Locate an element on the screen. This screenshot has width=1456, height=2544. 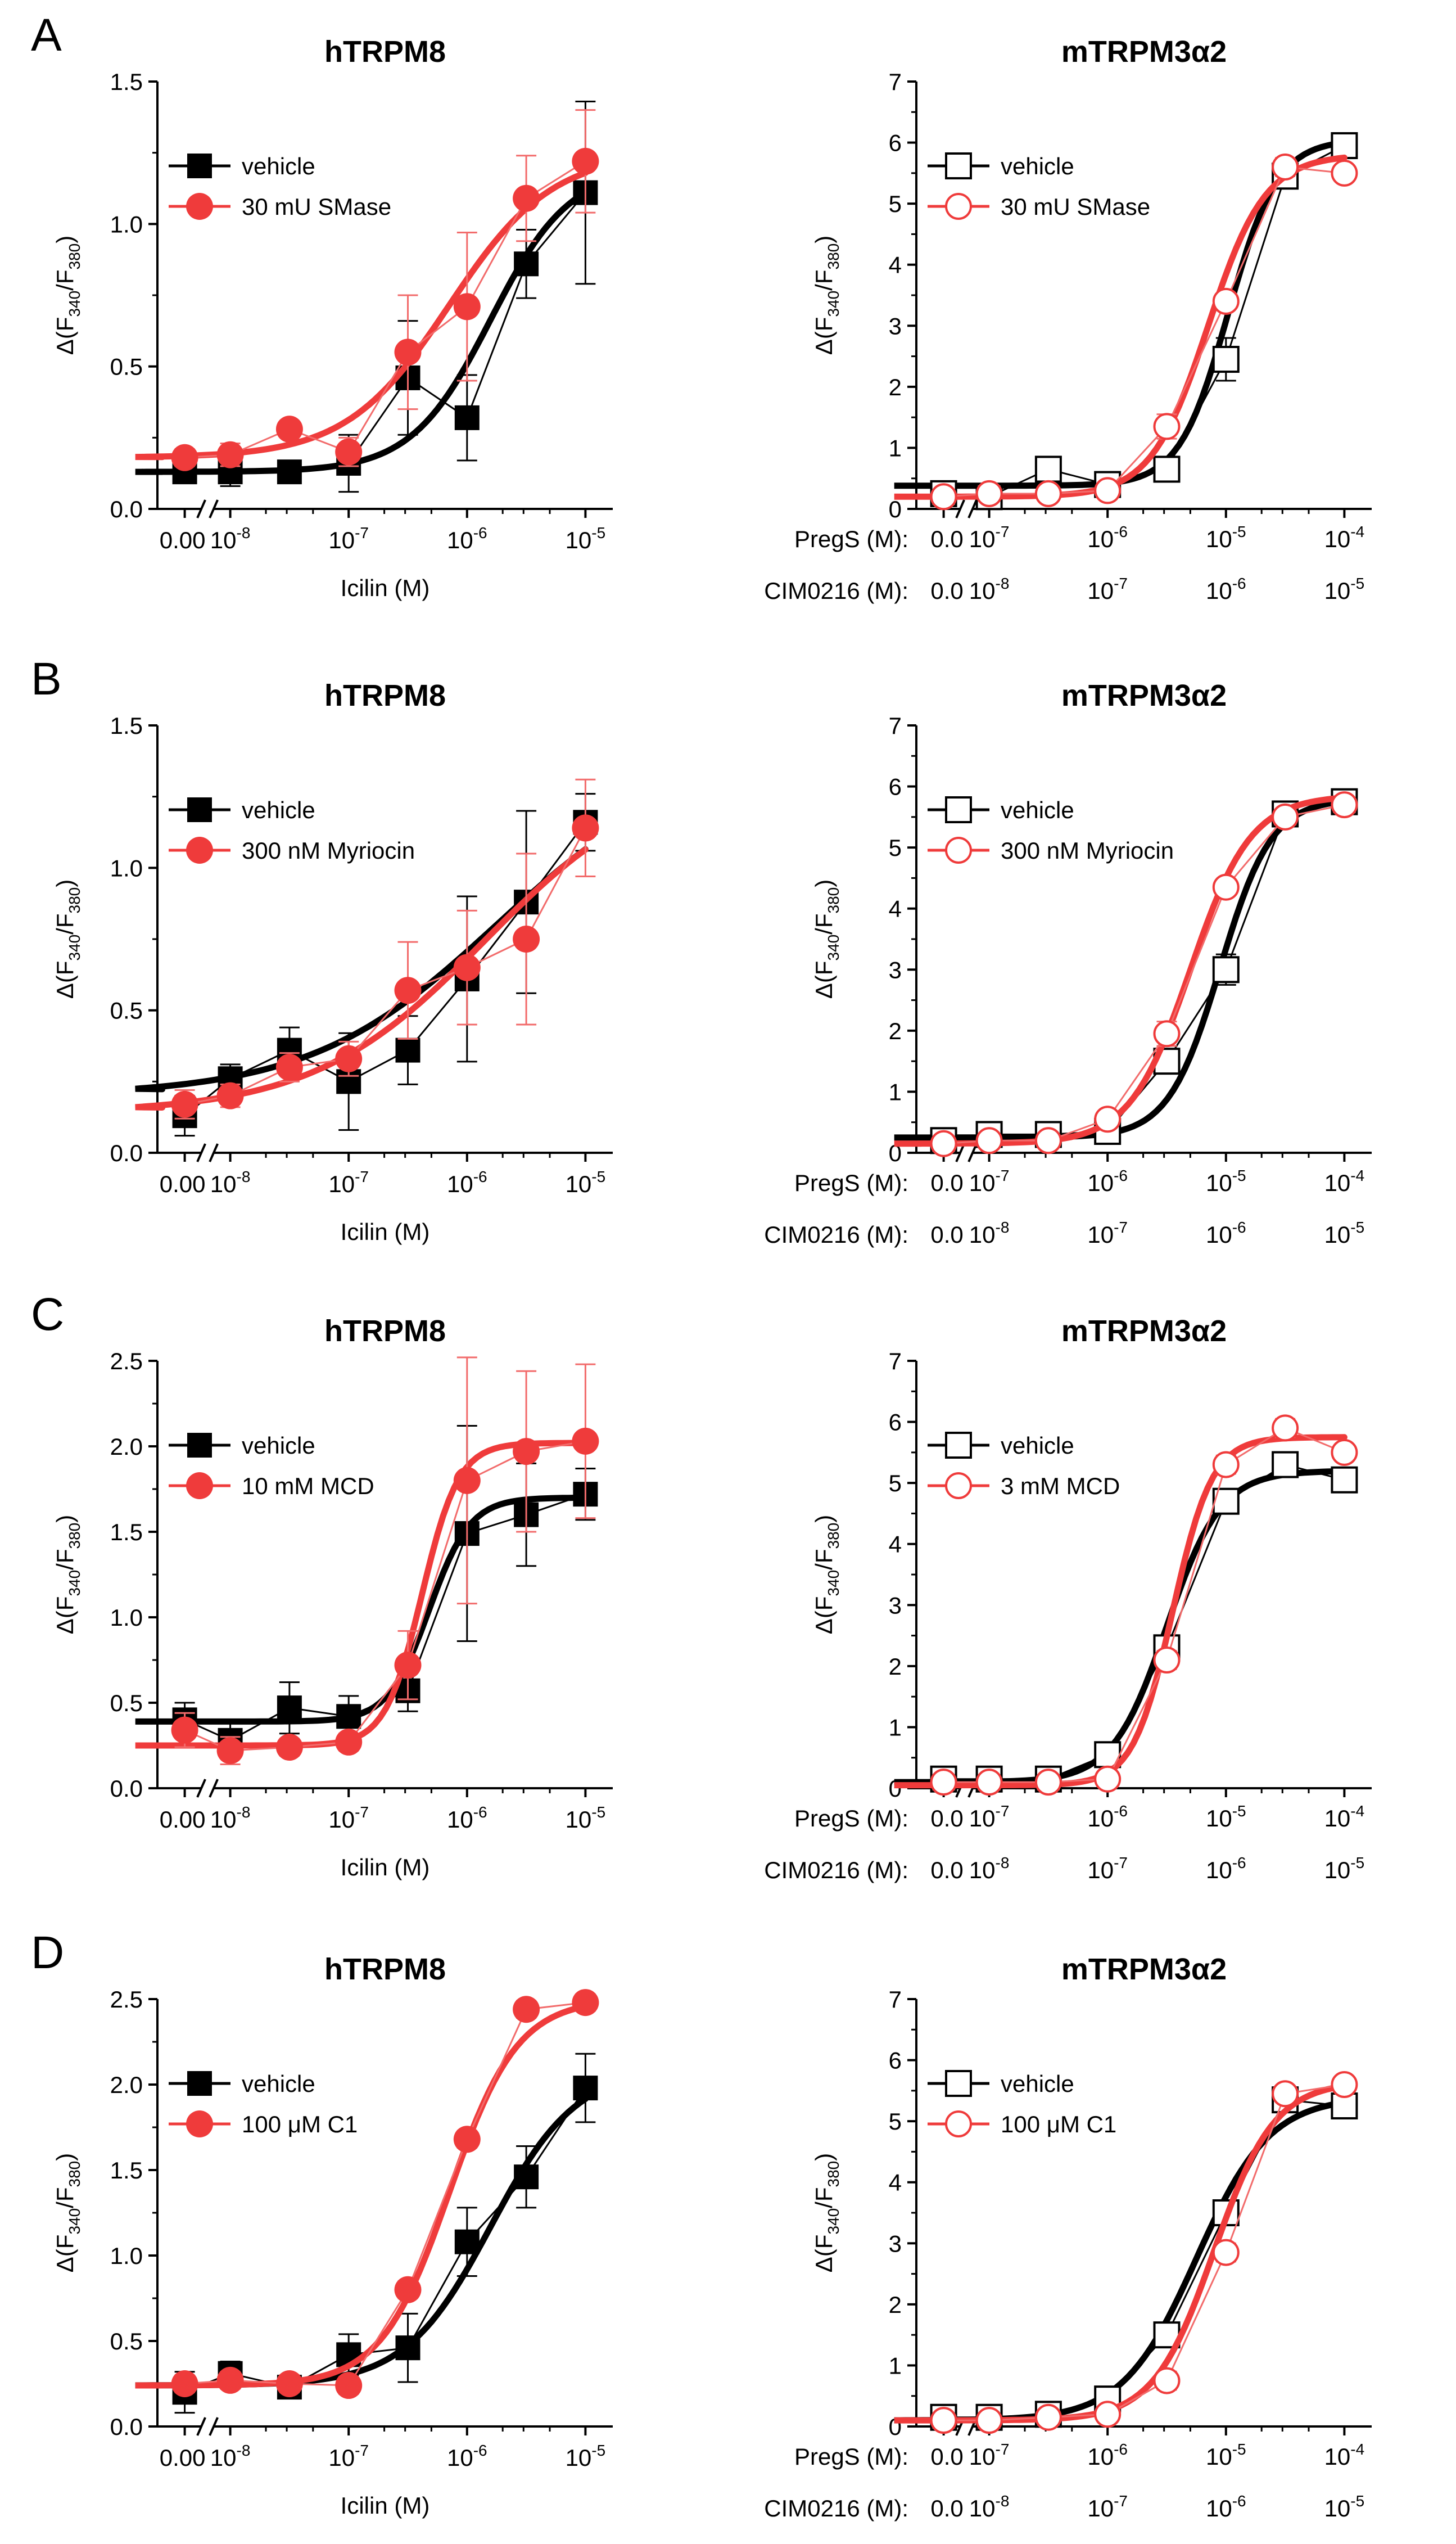
panel-letter: C is located at coordinates (47, 1314).